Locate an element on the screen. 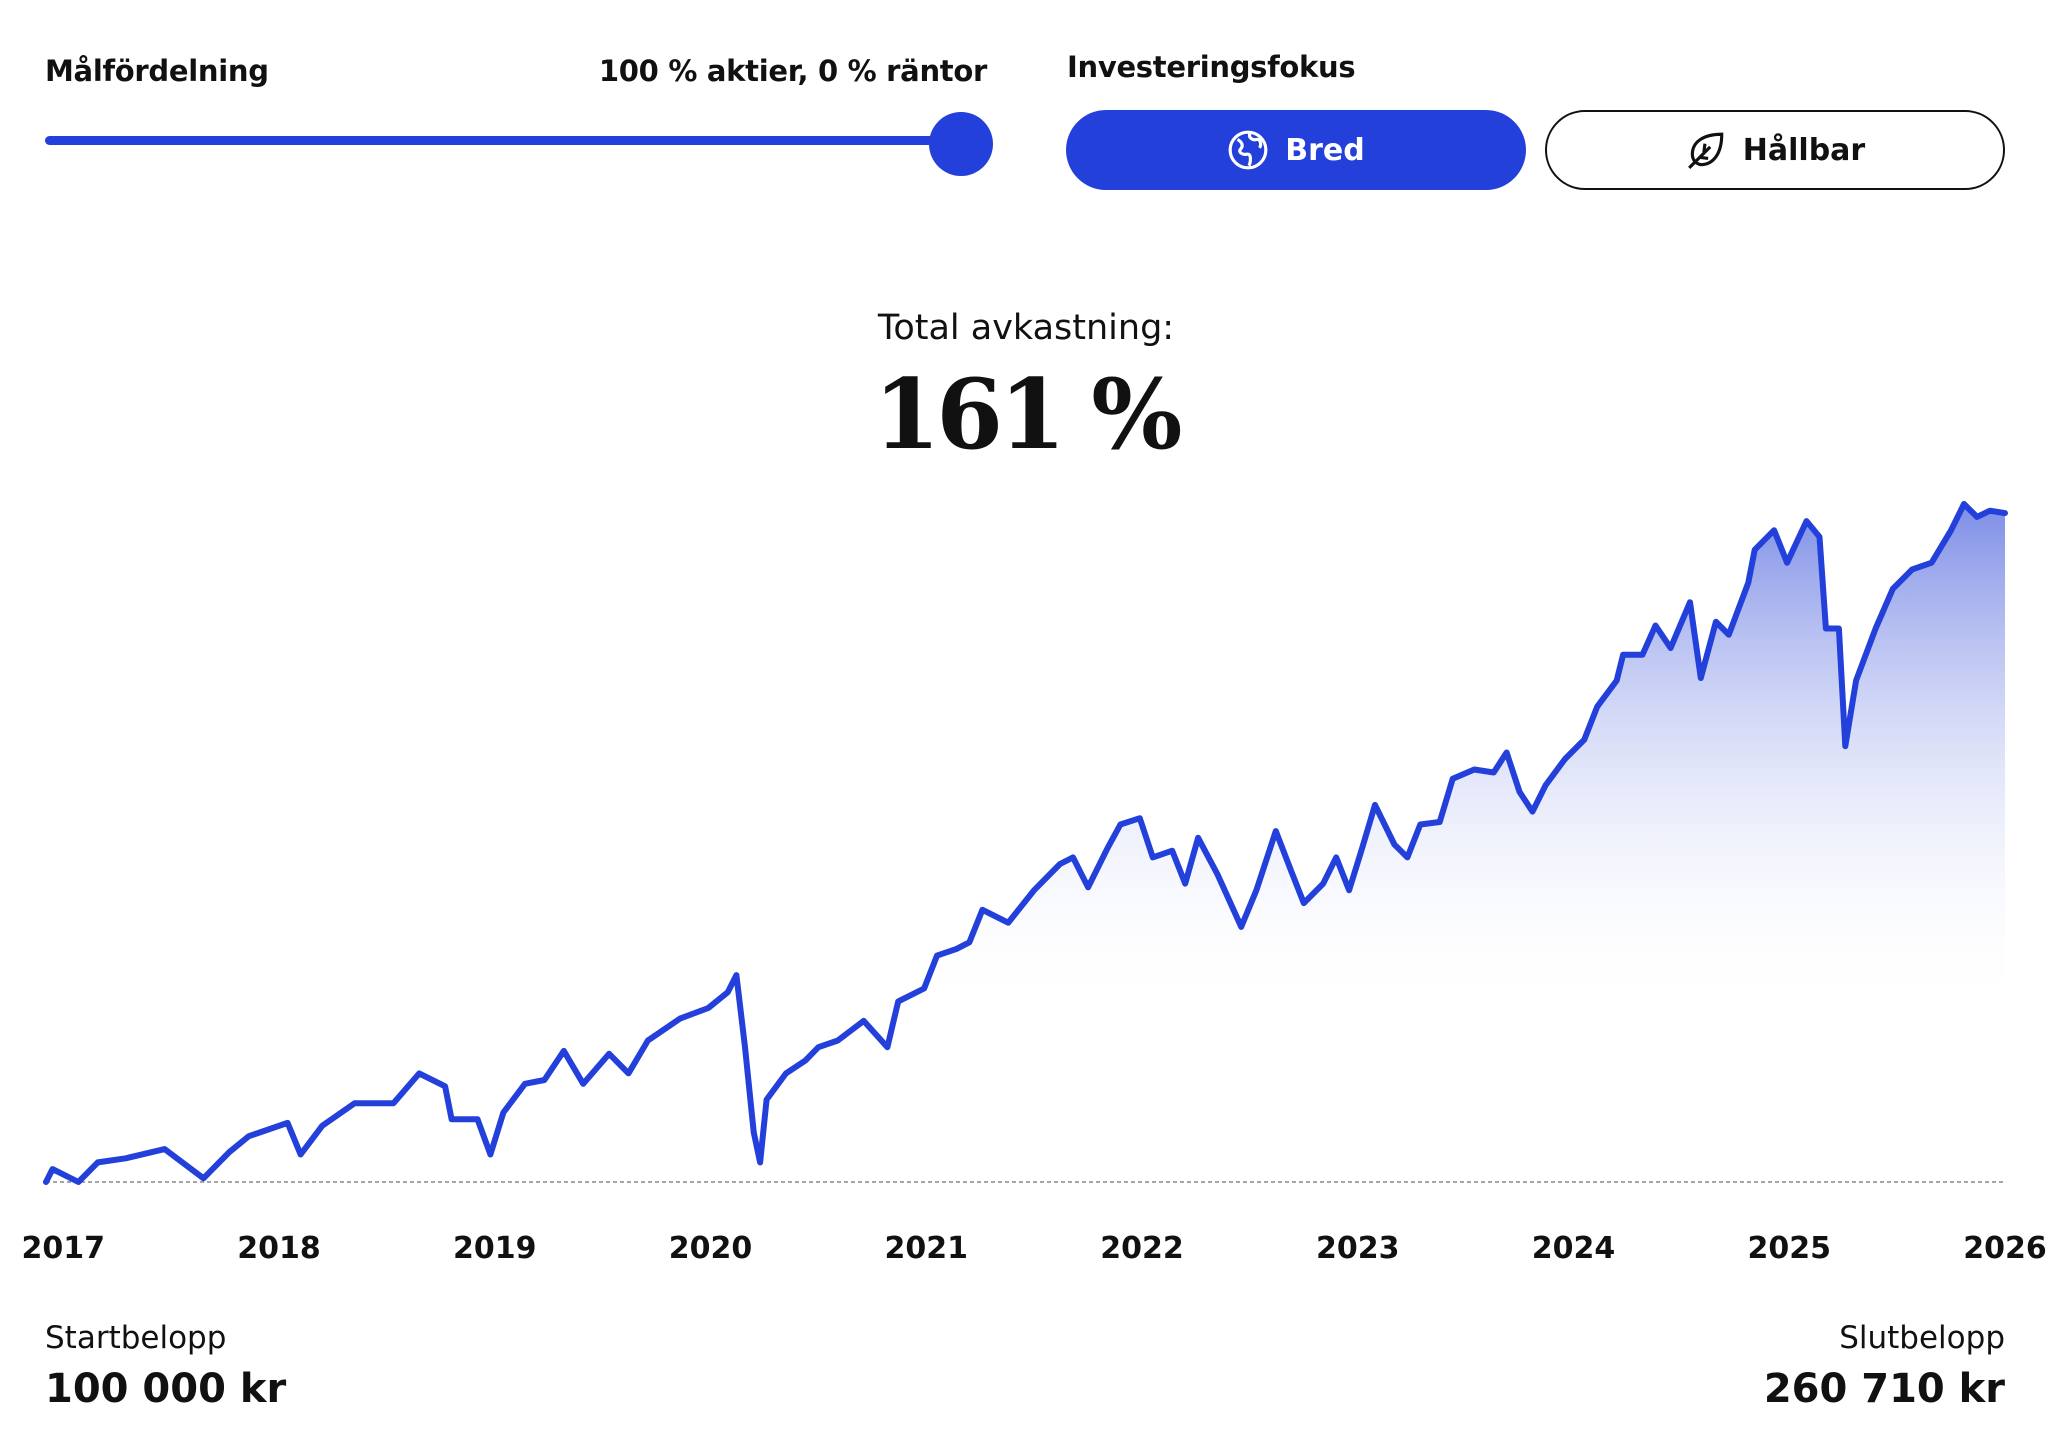 This screenshot has height=1446, width=2052. leaf-icon is located at coordinates (1705, 150).